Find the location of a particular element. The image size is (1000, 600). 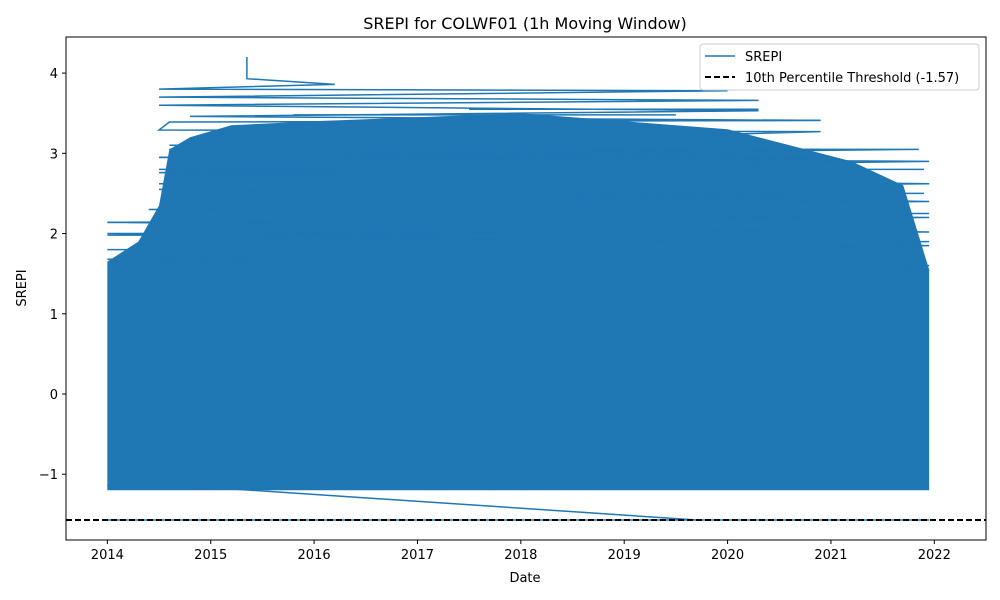

x-tick-label: 2020 is located at coordinates (727, 555).